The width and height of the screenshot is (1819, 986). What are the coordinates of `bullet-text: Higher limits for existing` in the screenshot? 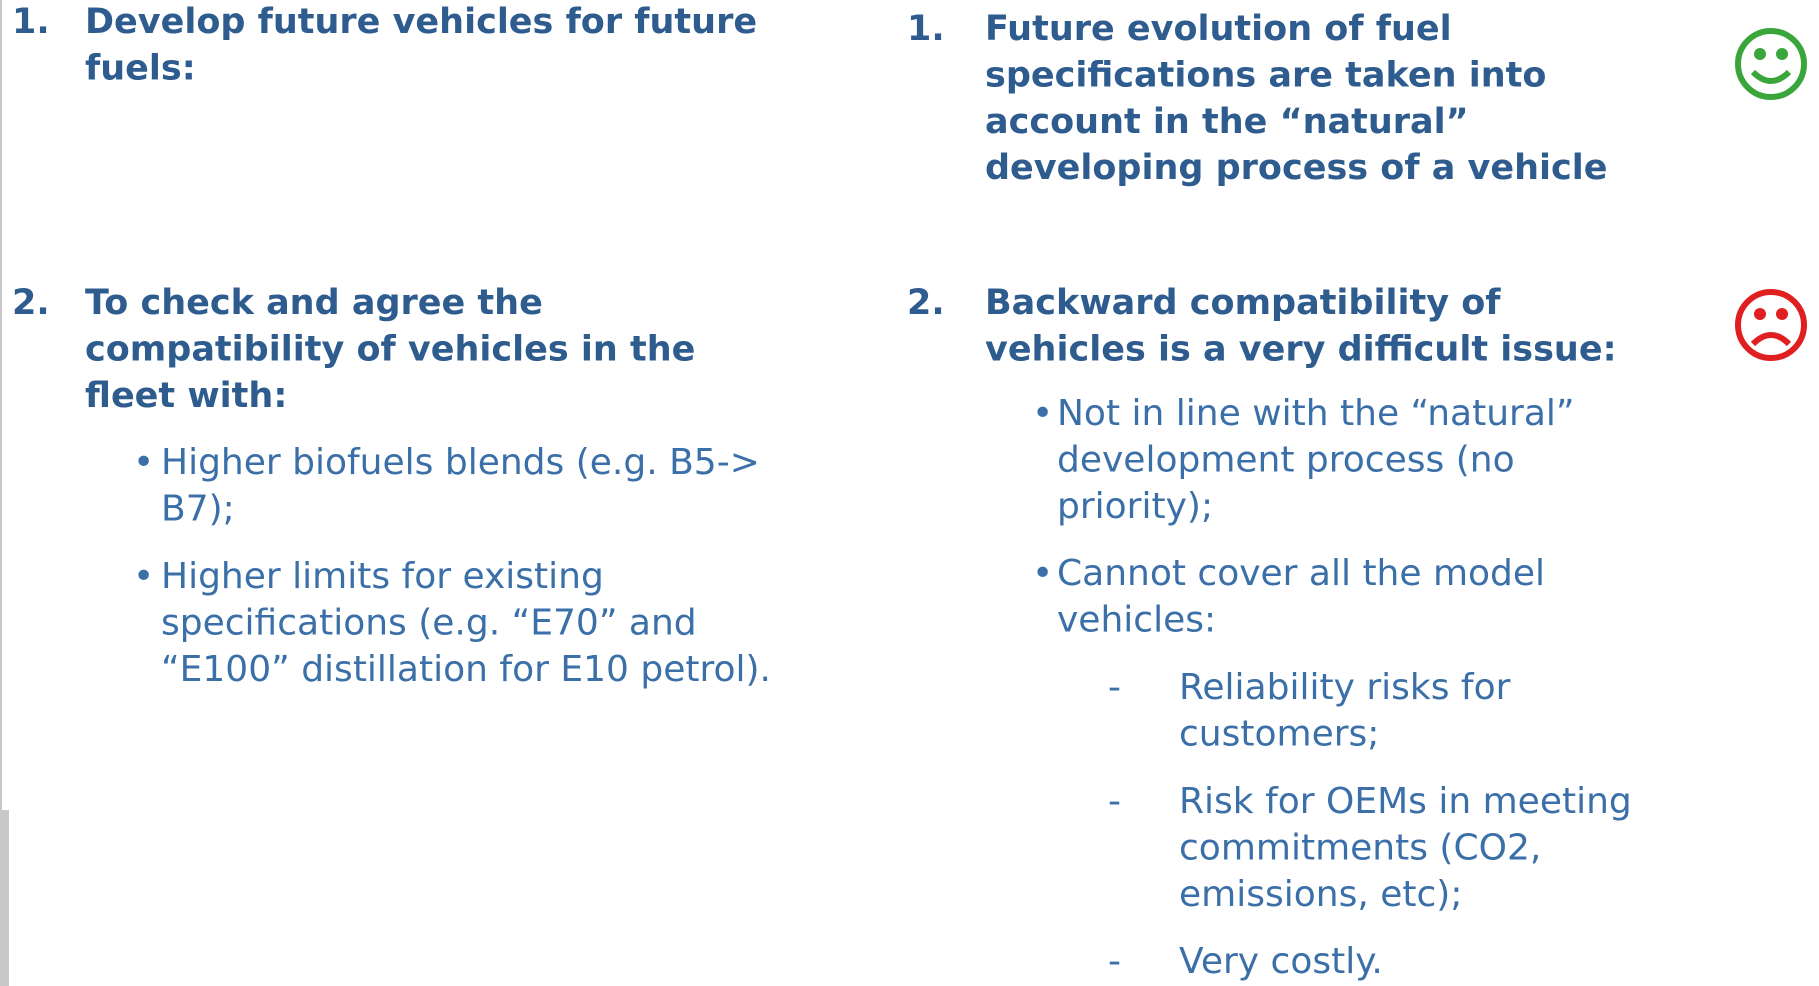 It's located at (382, 576).